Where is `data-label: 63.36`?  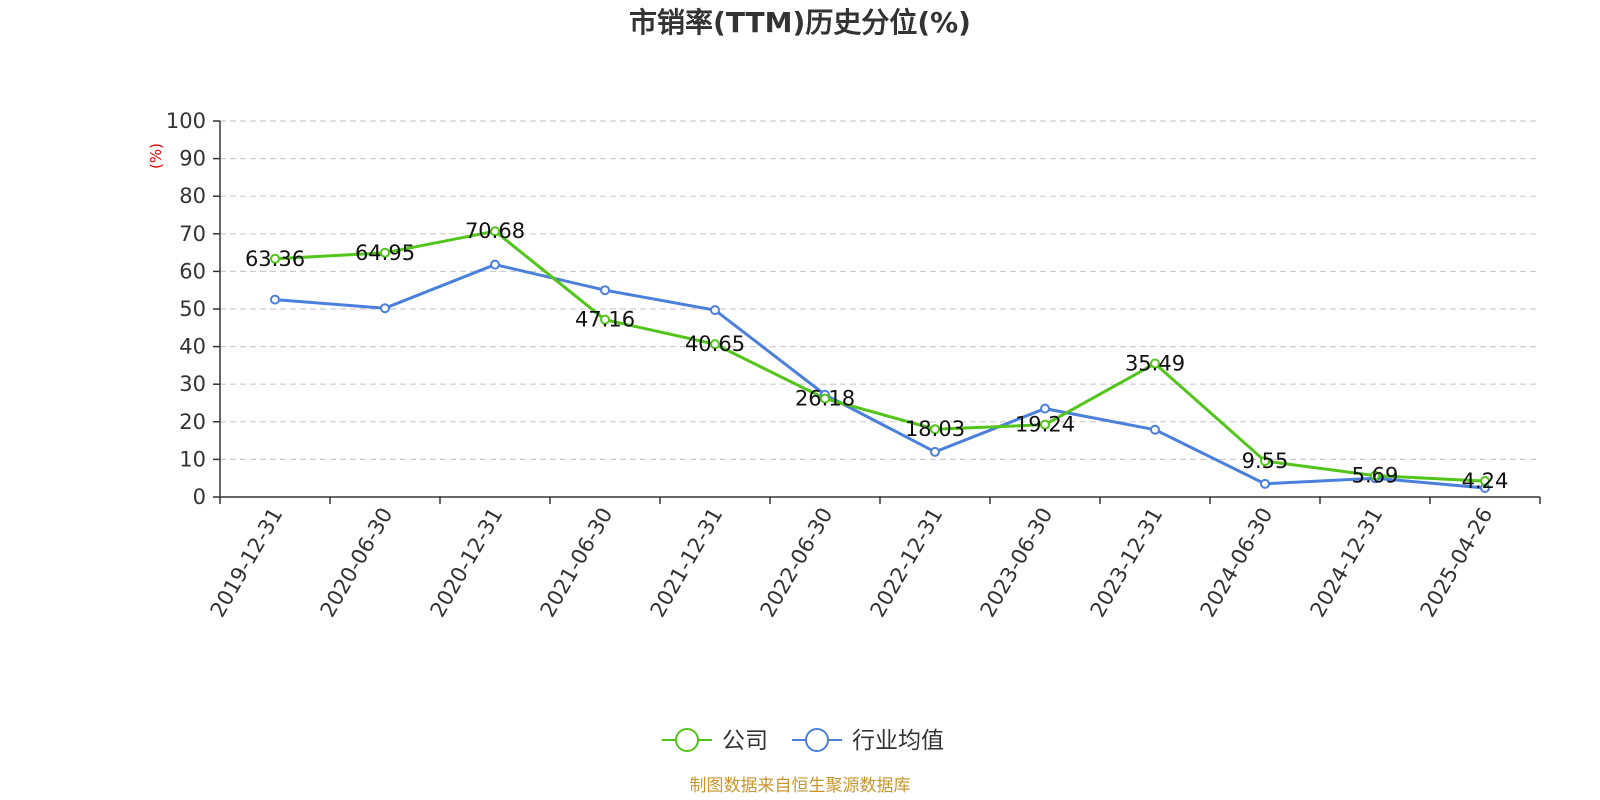 data-label: 63.36 is located at coordinates (275, 259).